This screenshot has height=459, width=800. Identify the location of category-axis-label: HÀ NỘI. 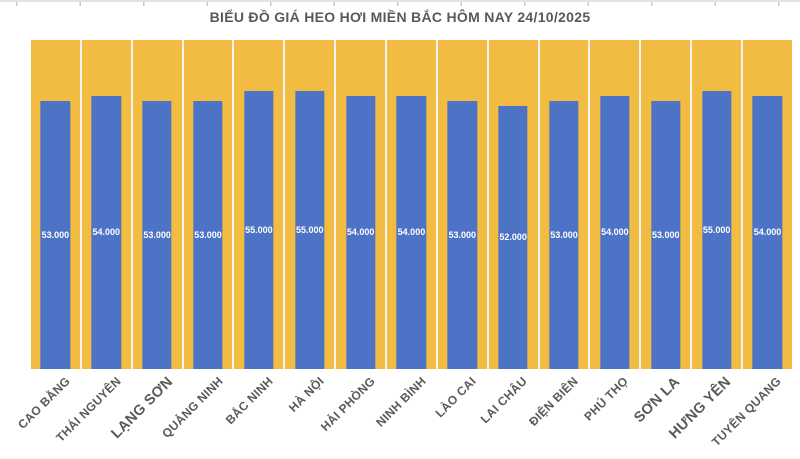
(306, 394).